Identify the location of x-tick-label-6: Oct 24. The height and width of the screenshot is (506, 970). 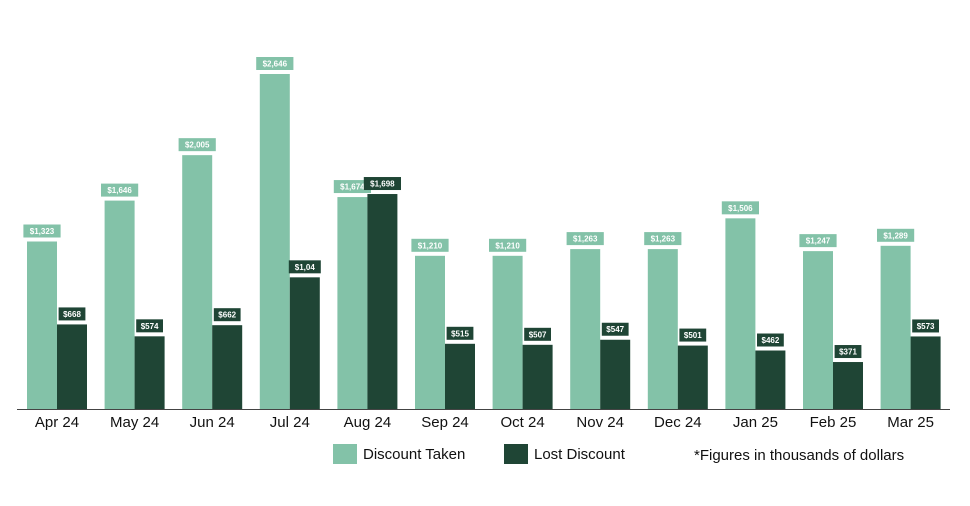
(523, 422).